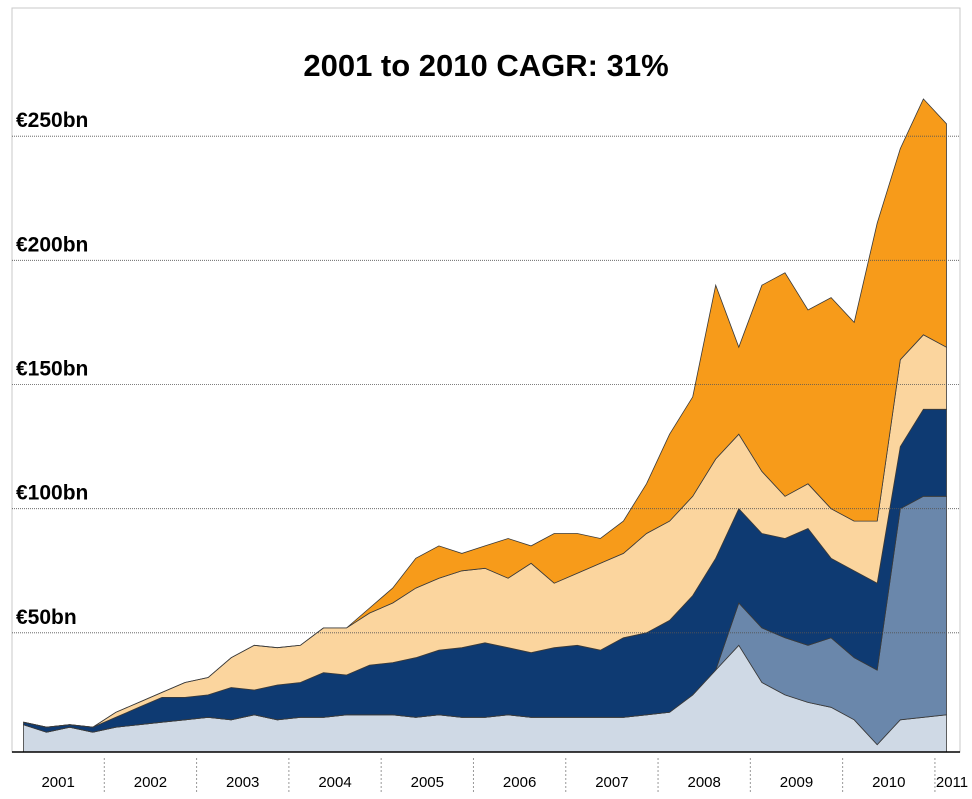  I want to click on y-tick-label: €100bn, so click(52, 493).